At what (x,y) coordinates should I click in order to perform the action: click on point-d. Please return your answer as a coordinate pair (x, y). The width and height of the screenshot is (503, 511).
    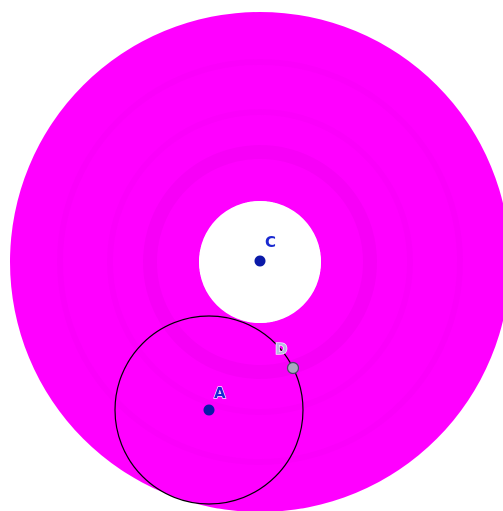
    Looking at the image, I should click on (293, 368).